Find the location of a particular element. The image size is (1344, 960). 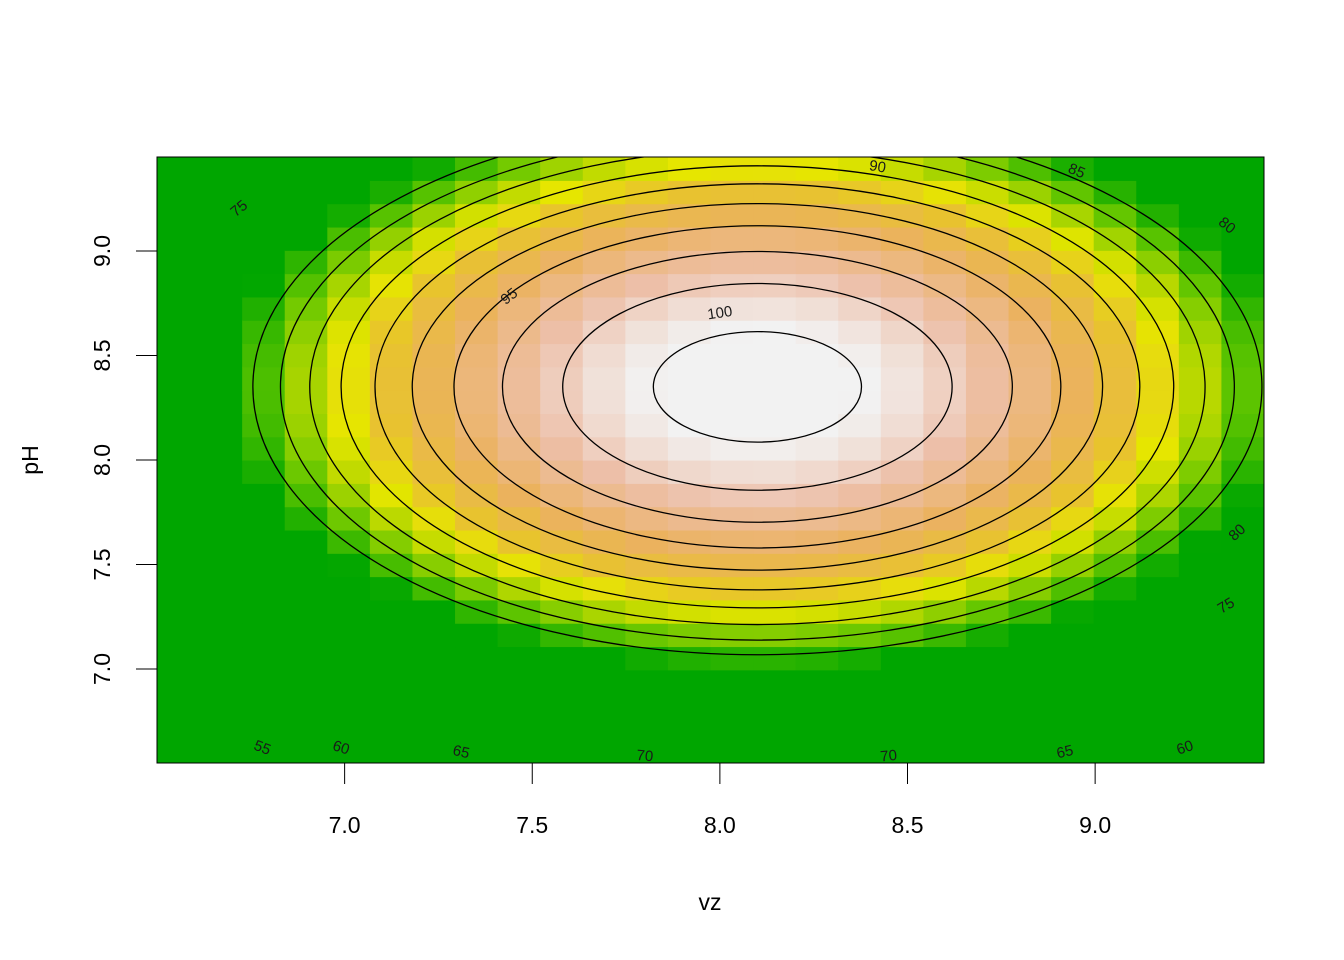

x-tick-label: 9.0 is located at coordinates (1095, 825).